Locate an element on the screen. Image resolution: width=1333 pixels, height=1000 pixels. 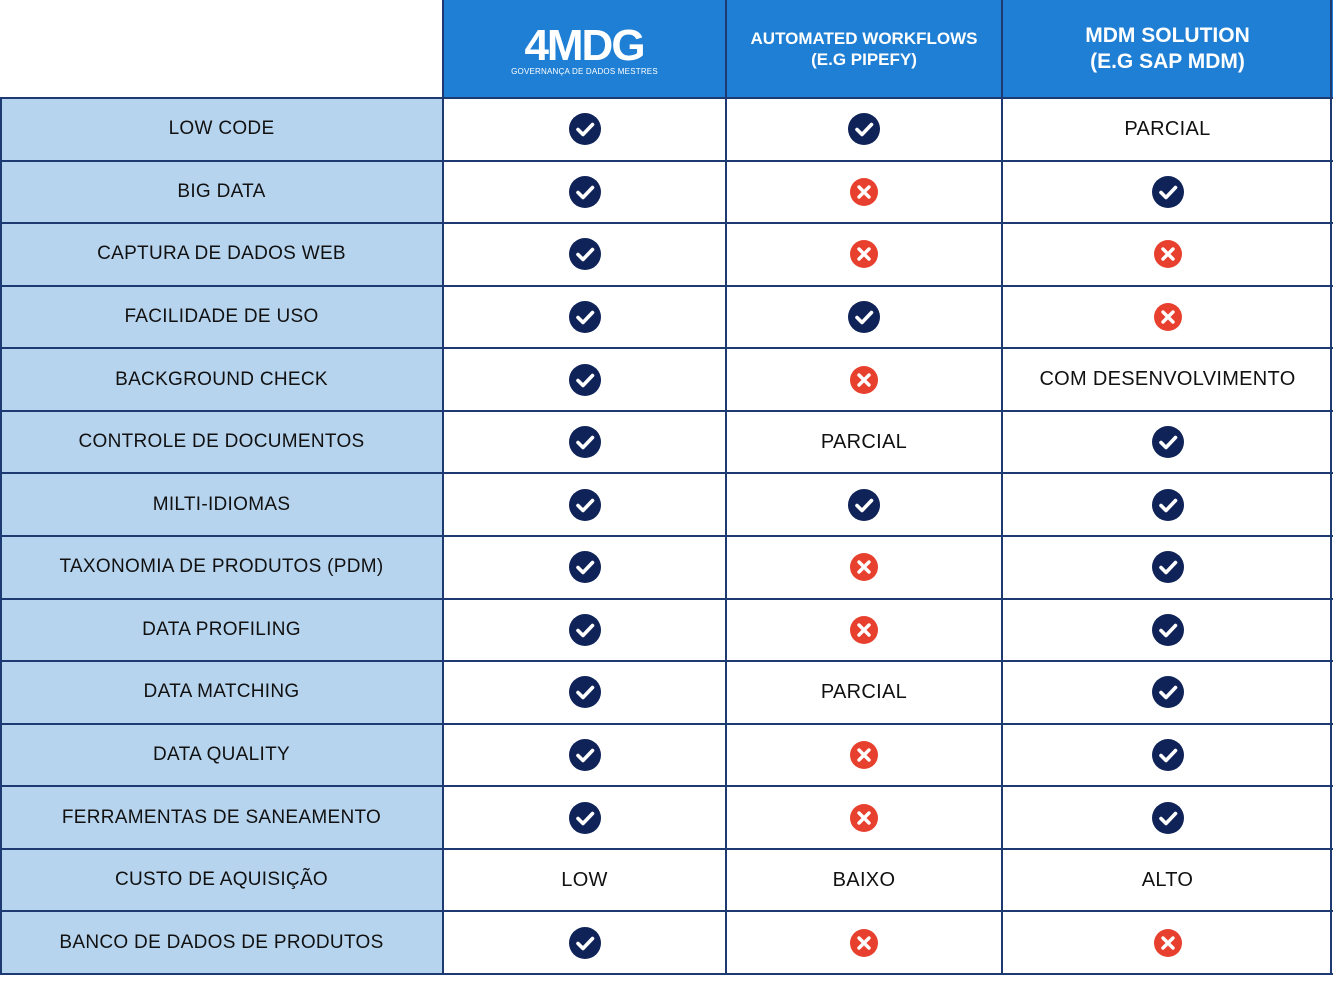
logo-wordmark: 4MDG is located at coordinates (585, 44).